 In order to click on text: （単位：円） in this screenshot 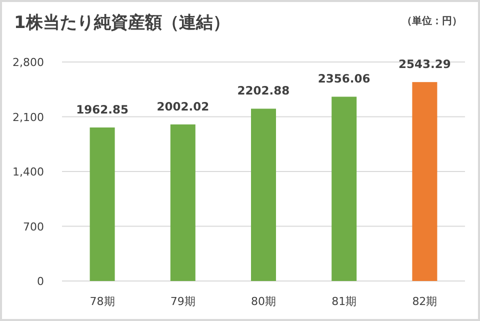, I will do `click(432, 21)`.